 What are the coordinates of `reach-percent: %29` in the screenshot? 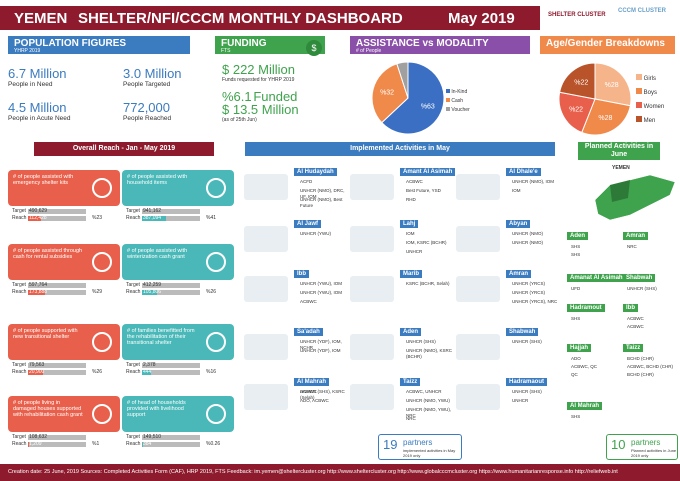 It's located at (97, 292).